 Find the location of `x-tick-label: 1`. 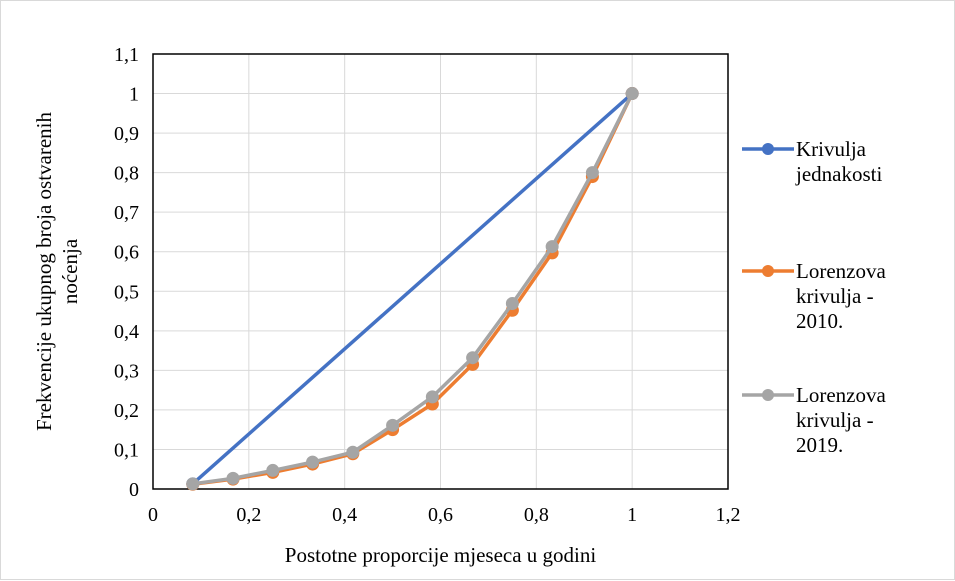

x-tick-label: 1 is located at coordinates (632, 515).